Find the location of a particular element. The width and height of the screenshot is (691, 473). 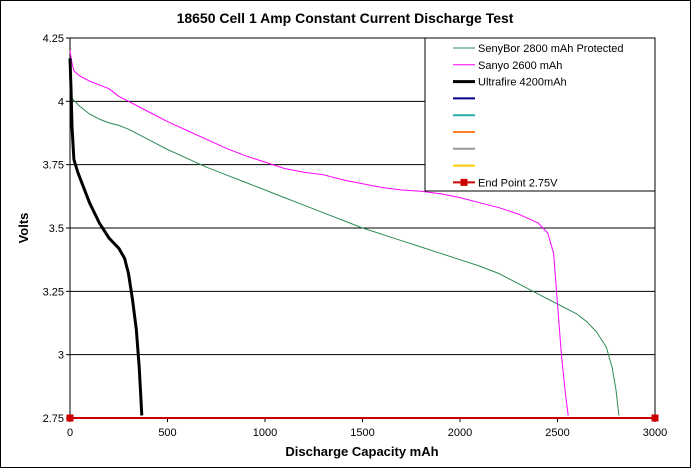

legend-marker is located at coordinates (464, 182).